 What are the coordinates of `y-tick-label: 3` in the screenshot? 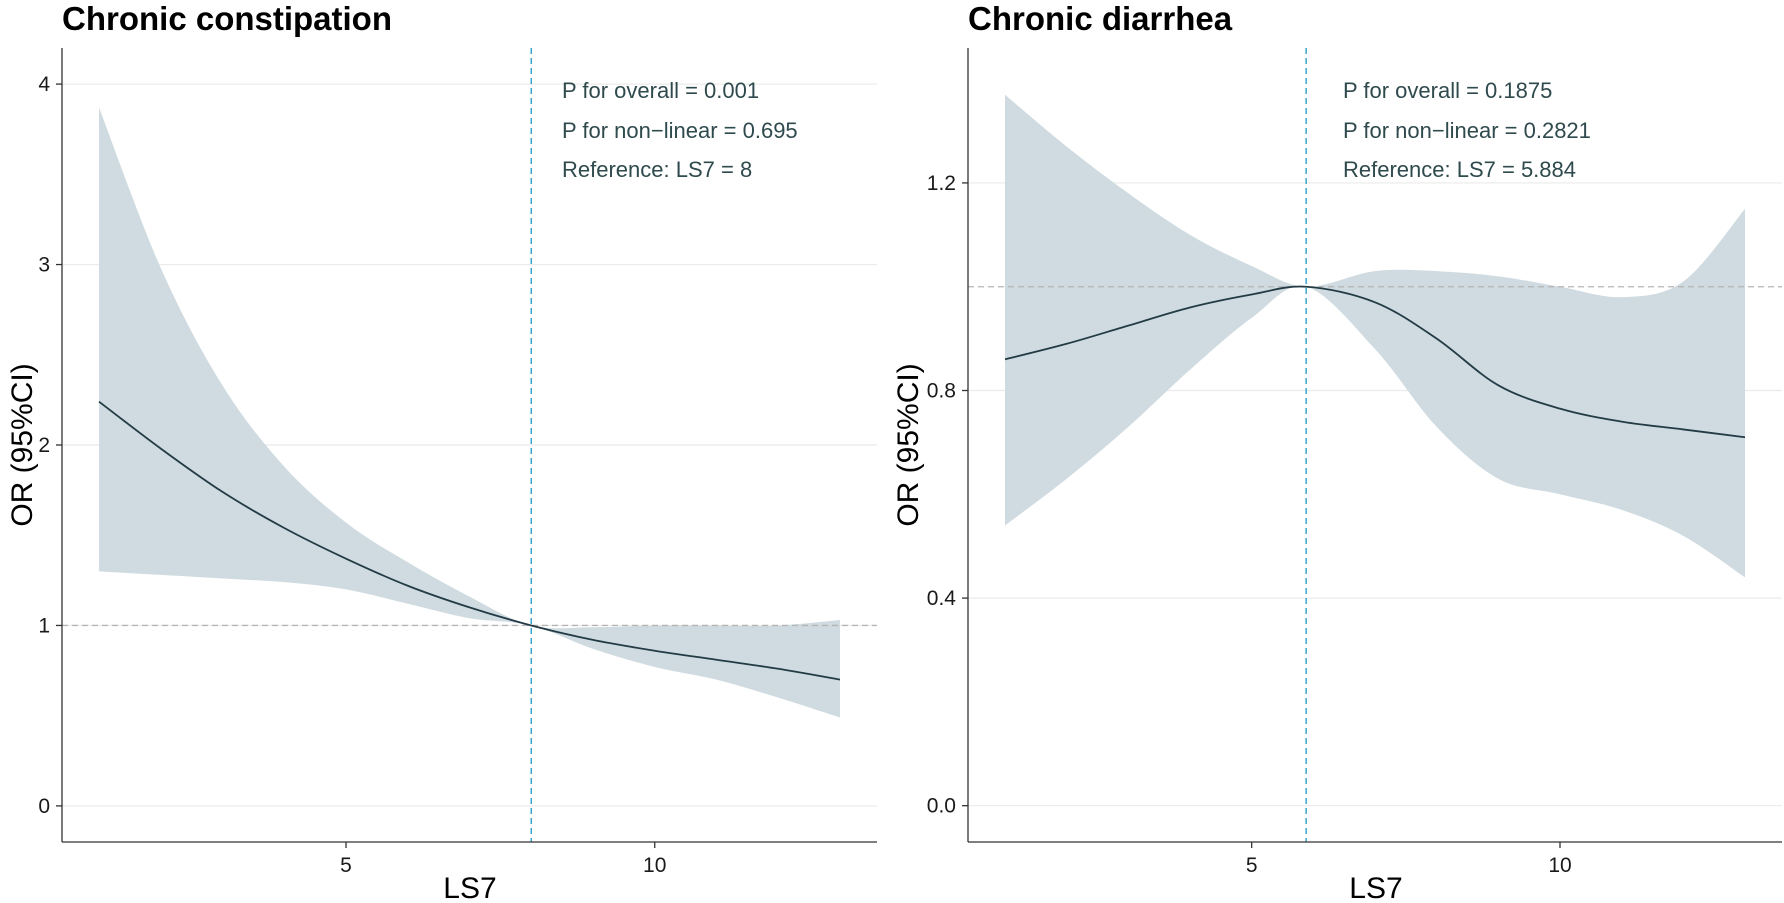 It's located at (44, 265).